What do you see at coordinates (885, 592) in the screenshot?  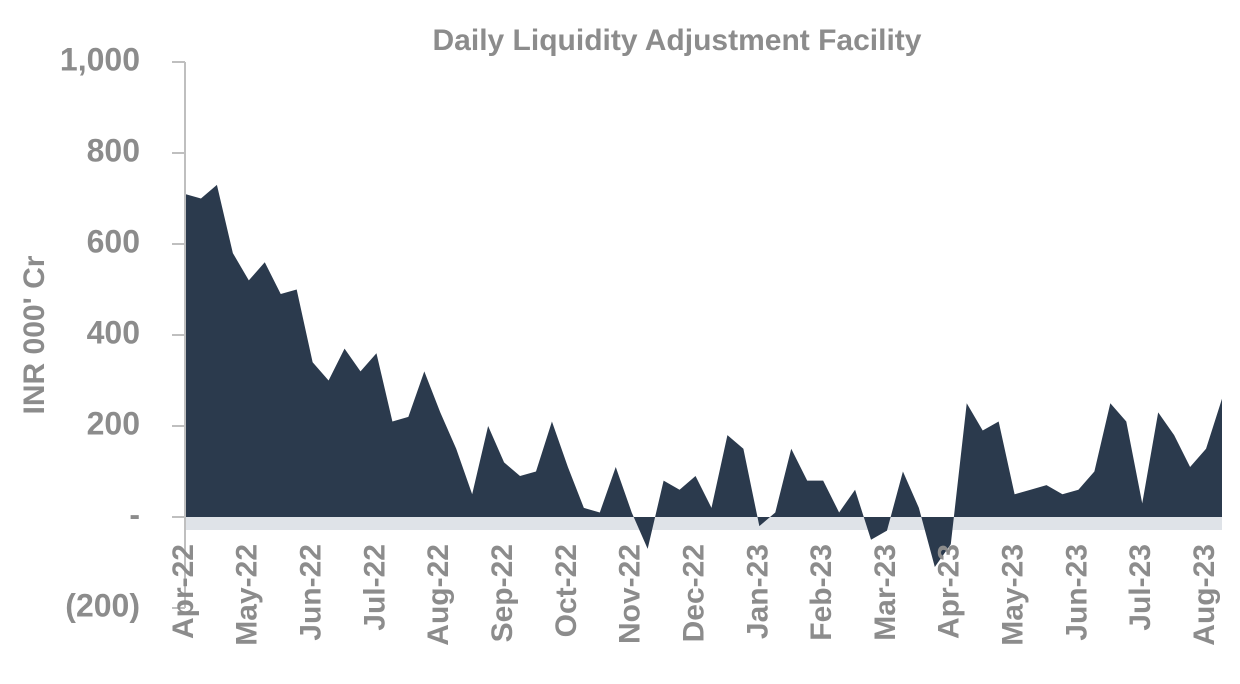 I see `x-tick-label: Mar-23` at bounding box center [885, 592].